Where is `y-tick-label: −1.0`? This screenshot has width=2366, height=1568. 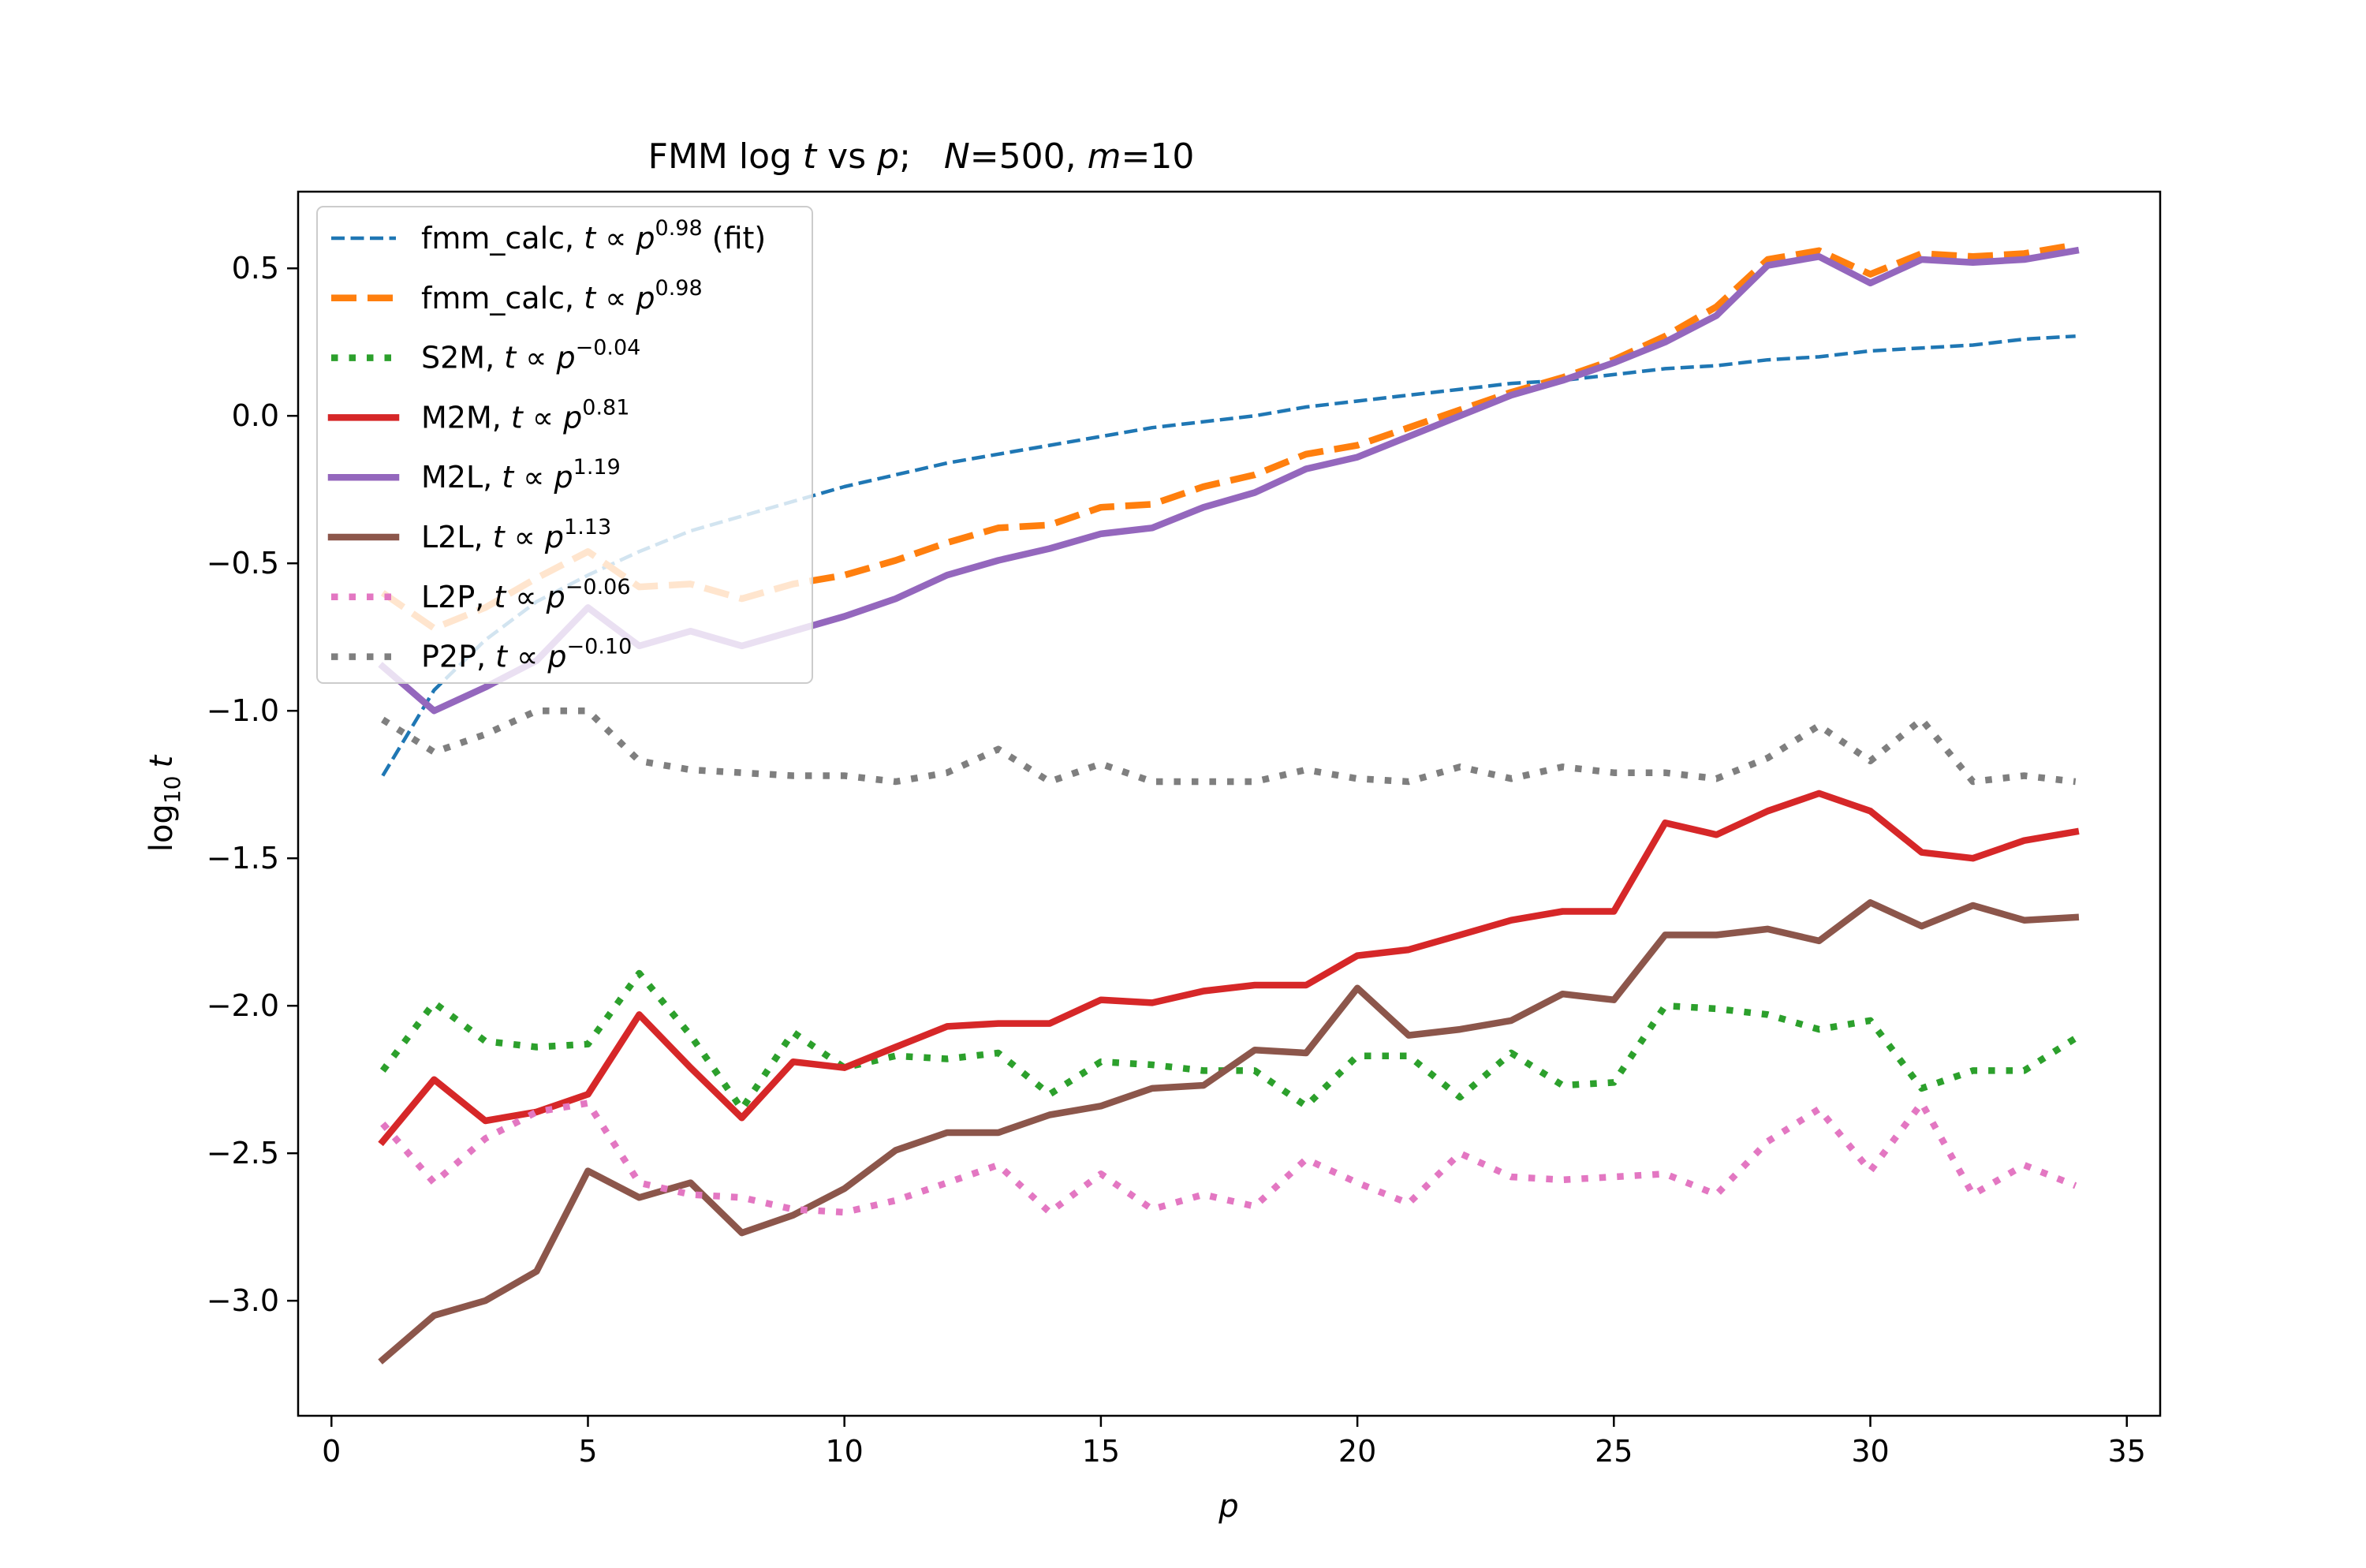
y-tick-label: −1.0 is located at coordinates (243, 710).